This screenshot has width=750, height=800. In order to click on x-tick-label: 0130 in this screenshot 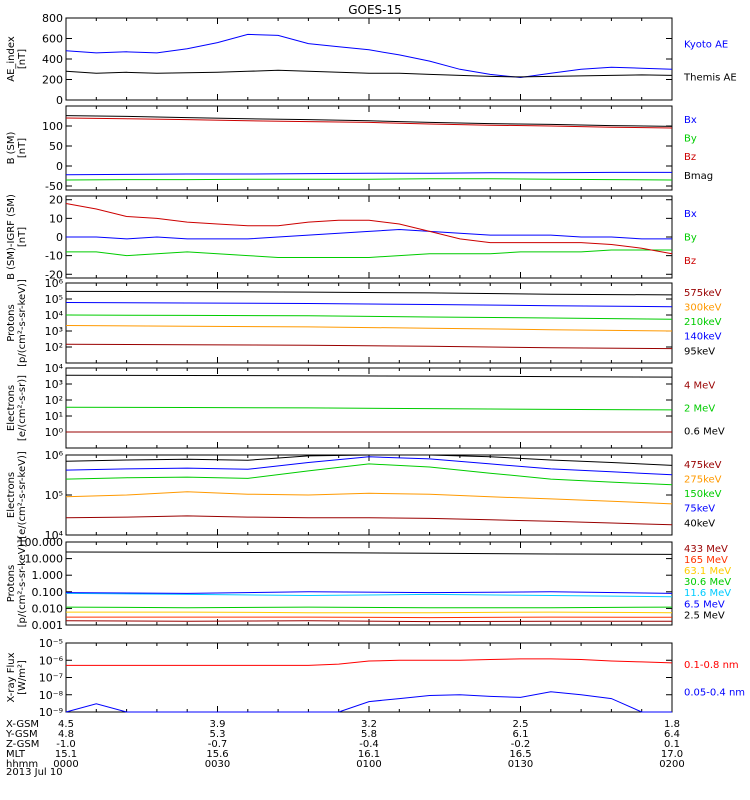, I will do `click(520, 764)`.